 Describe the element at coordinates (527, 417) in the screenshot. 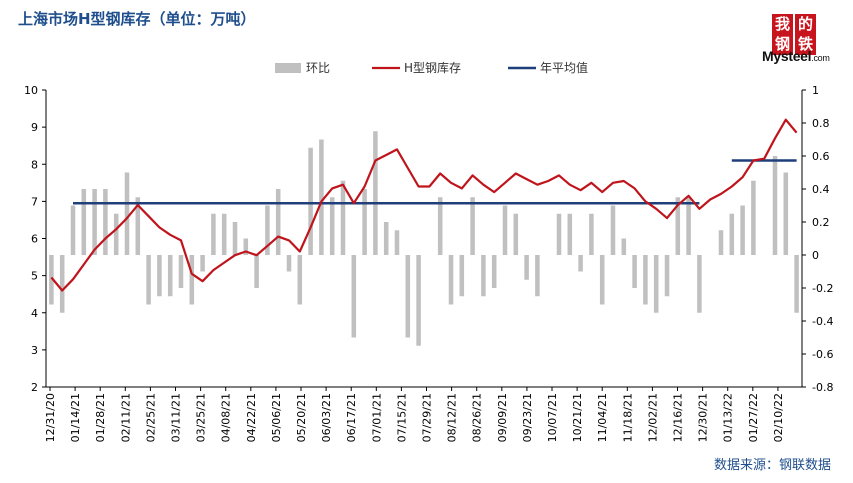

I see `x-tick-label: 09/23/21` at that location.